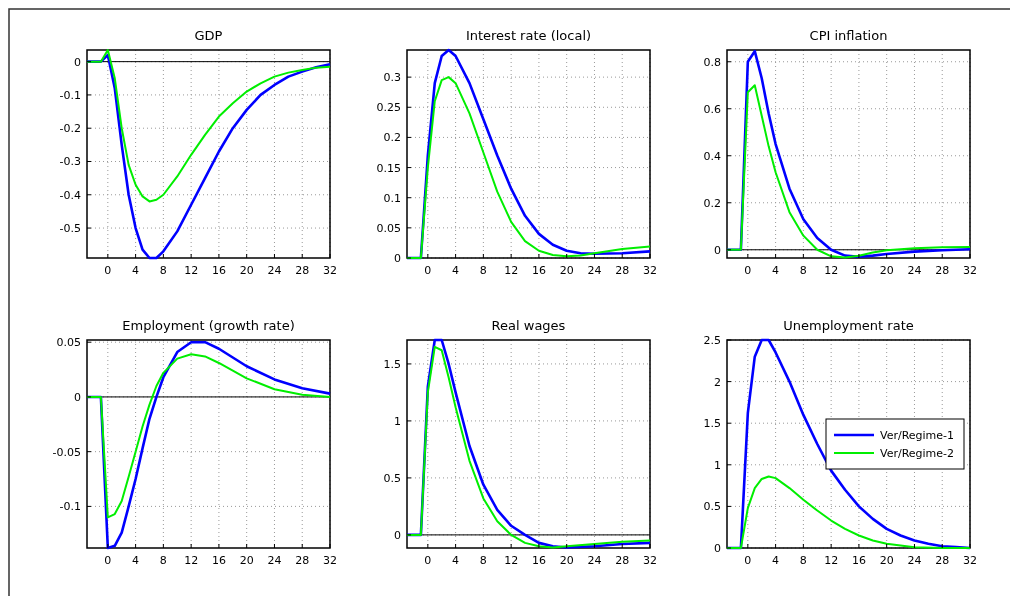 This screenshot has height=596, width=1010. I want to click on y-tick-label: 0.3, so click(392, 78).